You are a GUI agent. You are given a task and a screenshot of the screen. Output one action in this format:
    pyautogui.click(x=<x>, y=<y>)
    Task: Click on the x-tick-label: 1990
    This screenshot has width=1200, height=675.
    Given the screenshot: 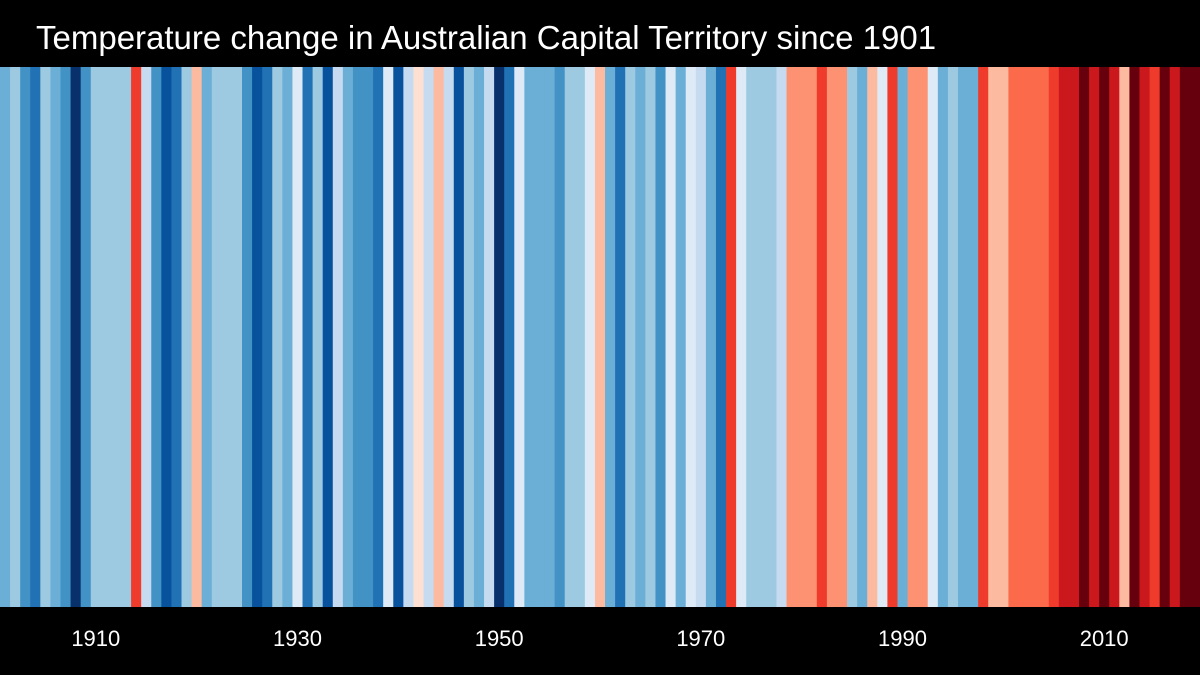 What is the action you would take?
    pyautogui.click(x=902, y=638)
    